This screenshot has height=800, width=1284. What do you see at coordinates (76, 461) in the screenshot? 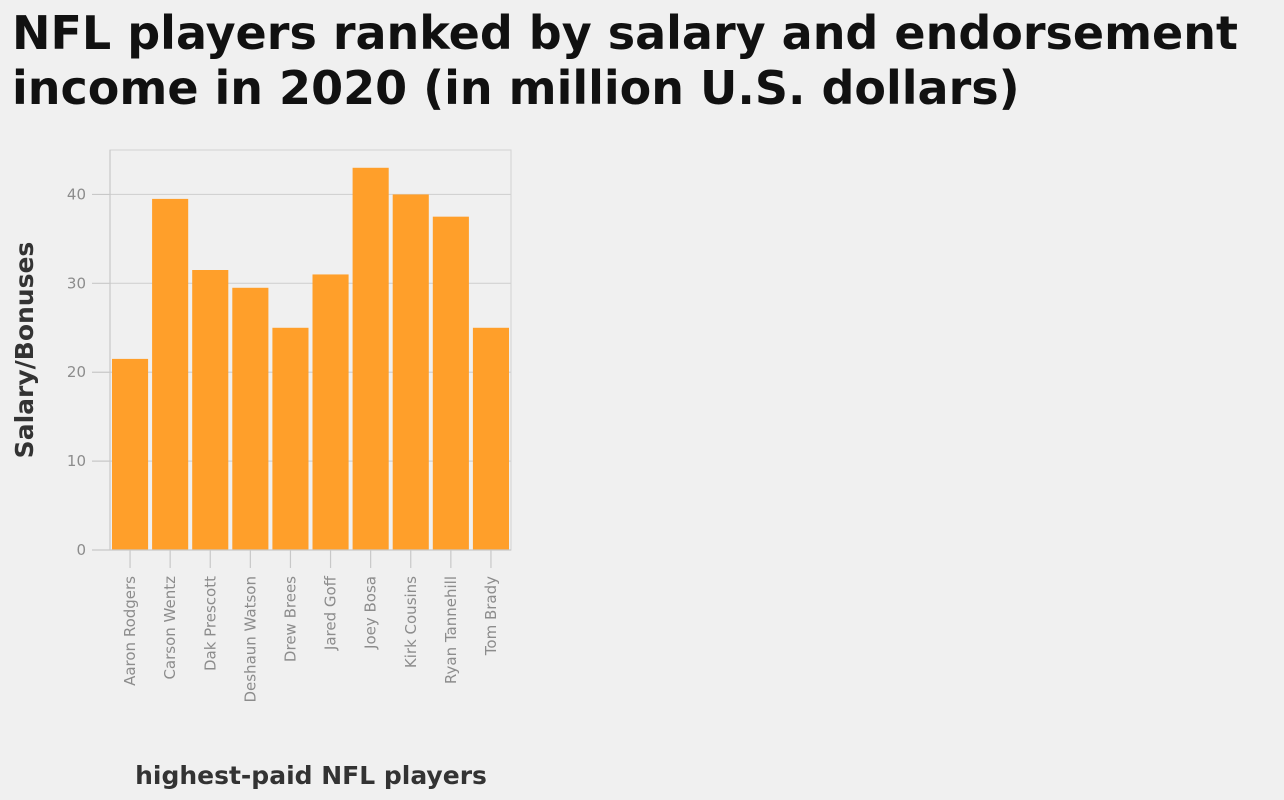
I see `y-tick-label: 10` at bounding box center [76, 461].